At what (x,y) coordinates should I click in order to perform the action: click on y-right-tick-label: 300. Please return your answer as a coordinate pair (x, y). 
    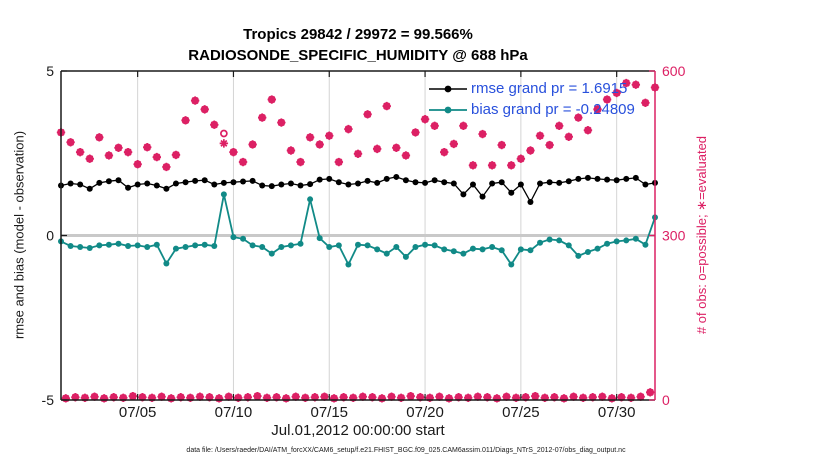
    Looking at the image, I should click on (674, 236).